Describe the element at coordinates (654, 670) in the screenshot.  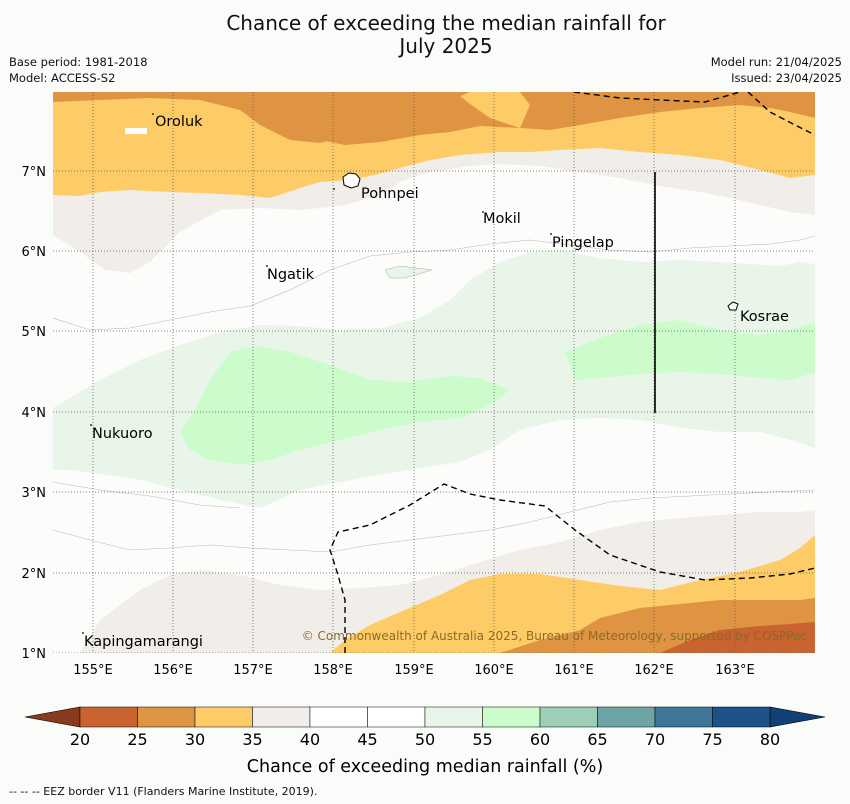
I see `lon-label-162: 162°E` at that location.